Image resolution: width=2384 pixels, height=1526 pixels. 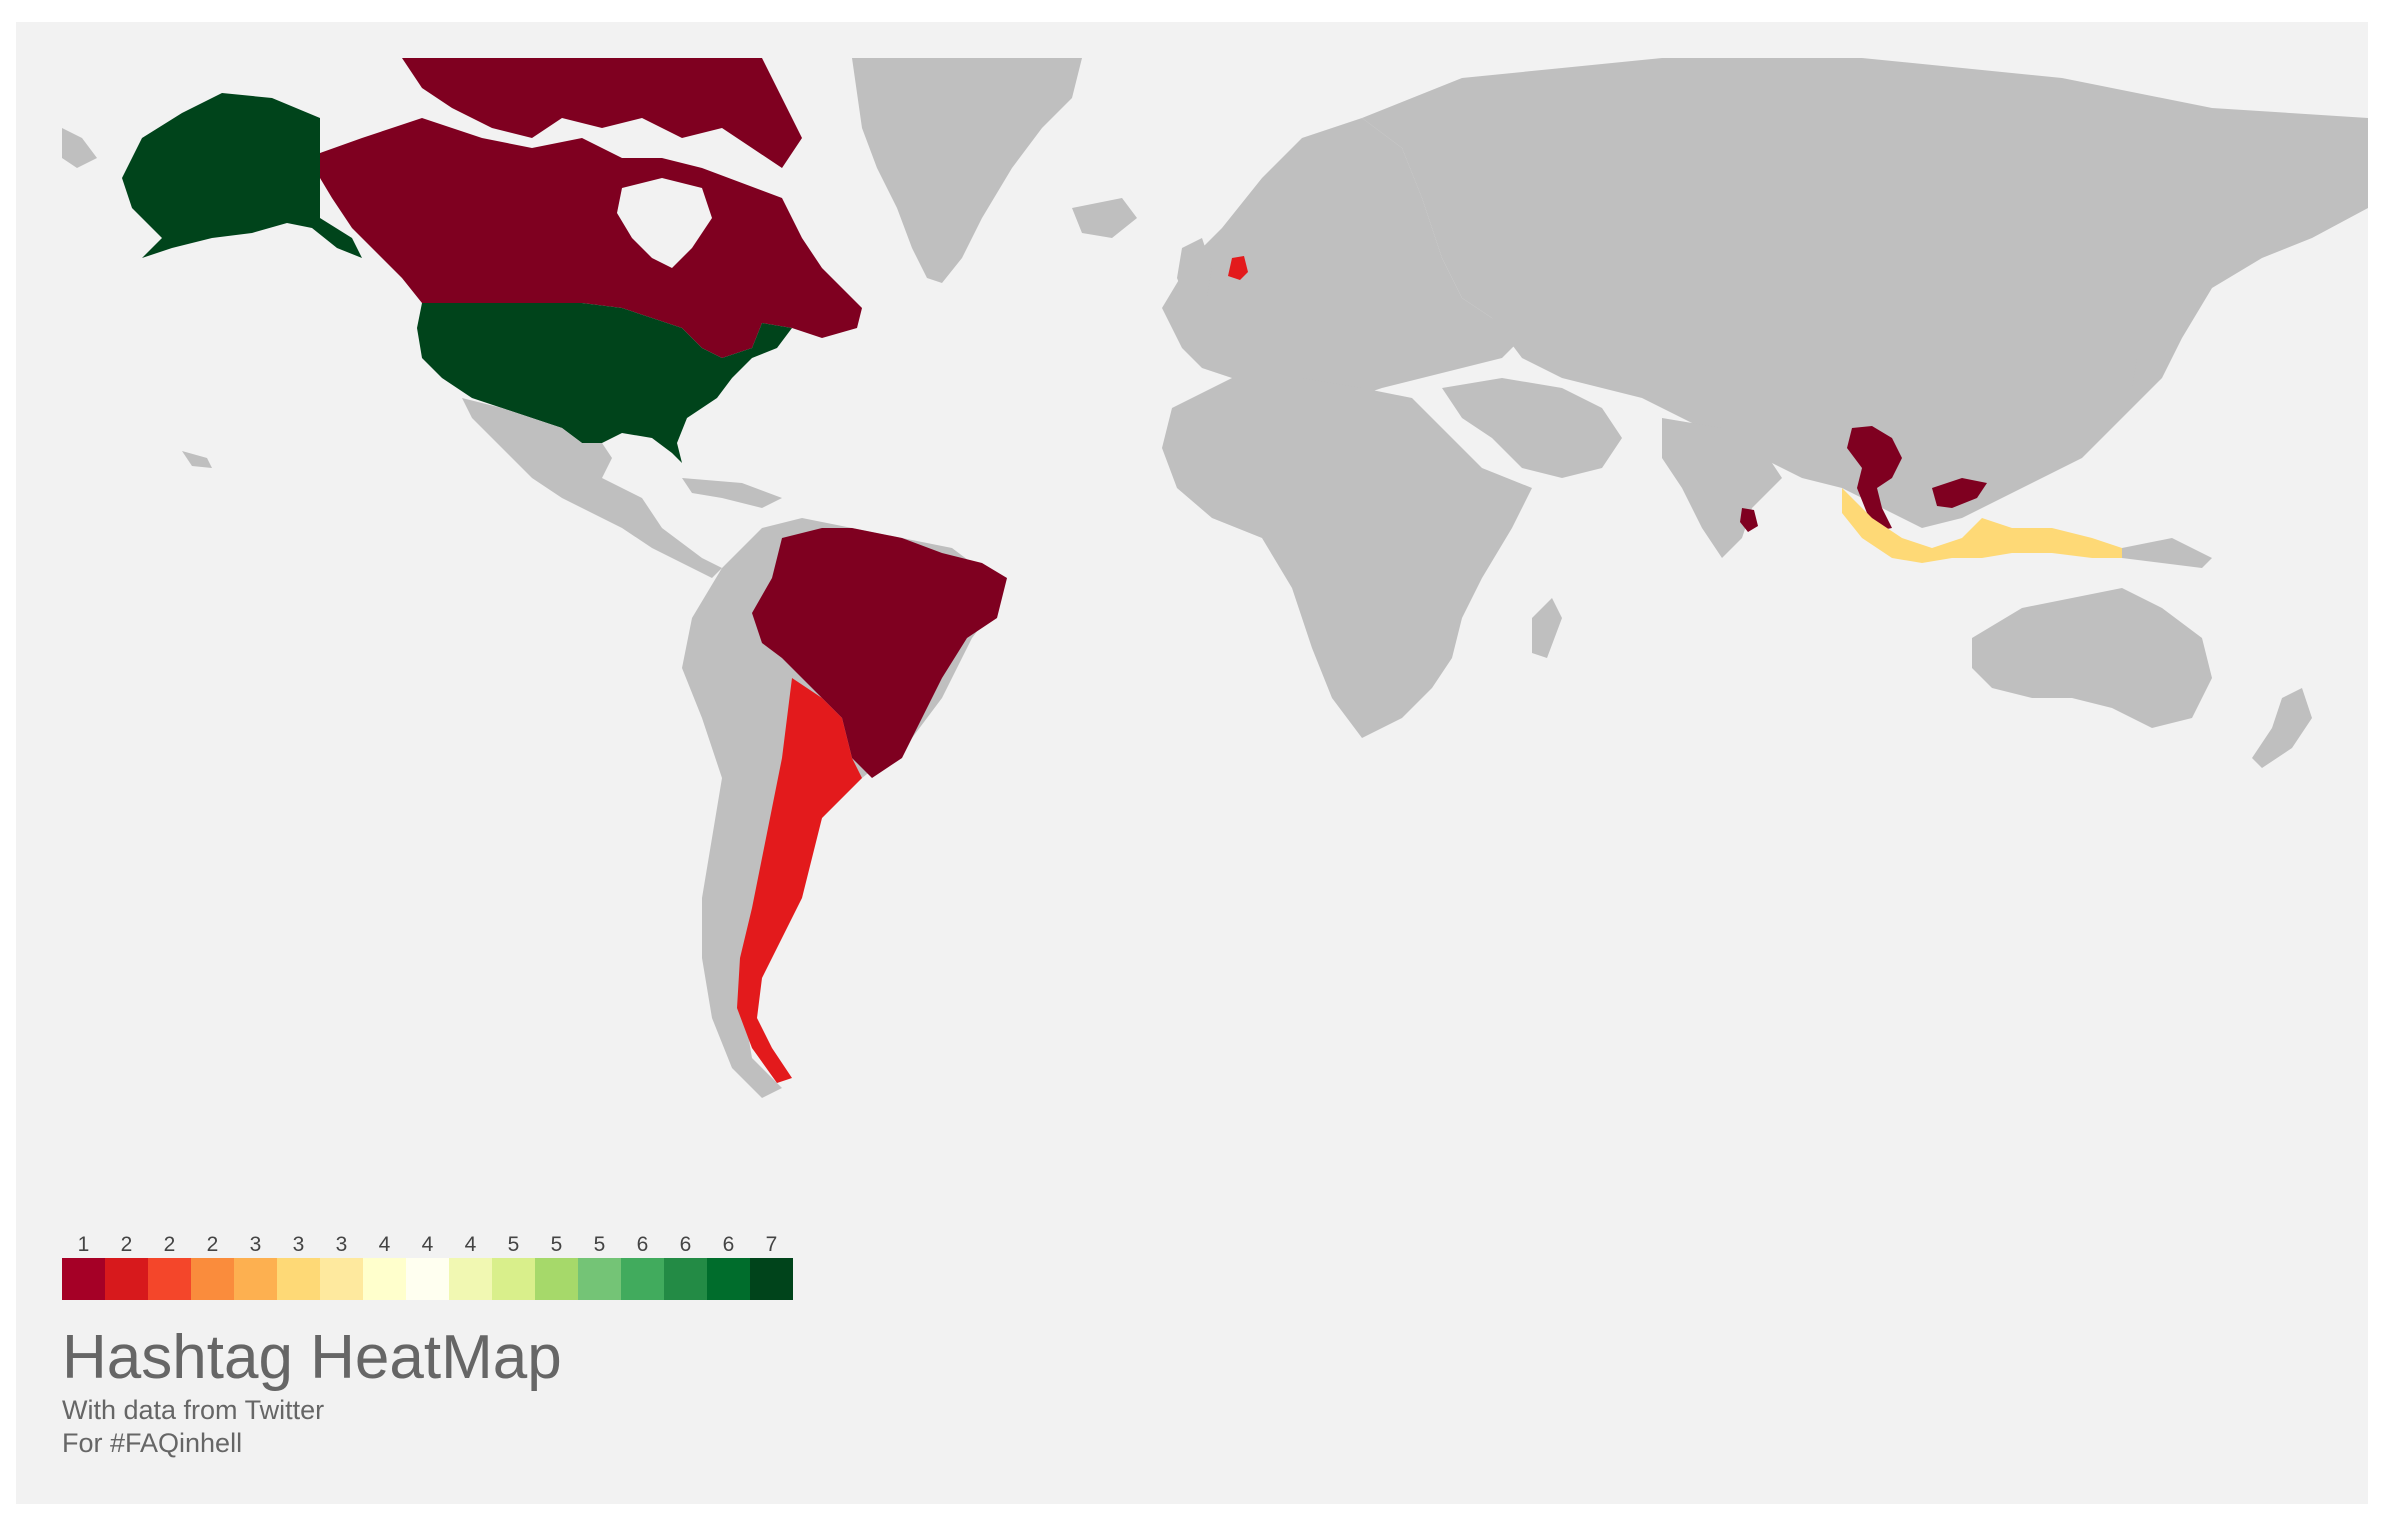 What do you see at coordinates (2157, 333) in the screenshot?
I see `region-japan` at bounding box center [2157, 333].